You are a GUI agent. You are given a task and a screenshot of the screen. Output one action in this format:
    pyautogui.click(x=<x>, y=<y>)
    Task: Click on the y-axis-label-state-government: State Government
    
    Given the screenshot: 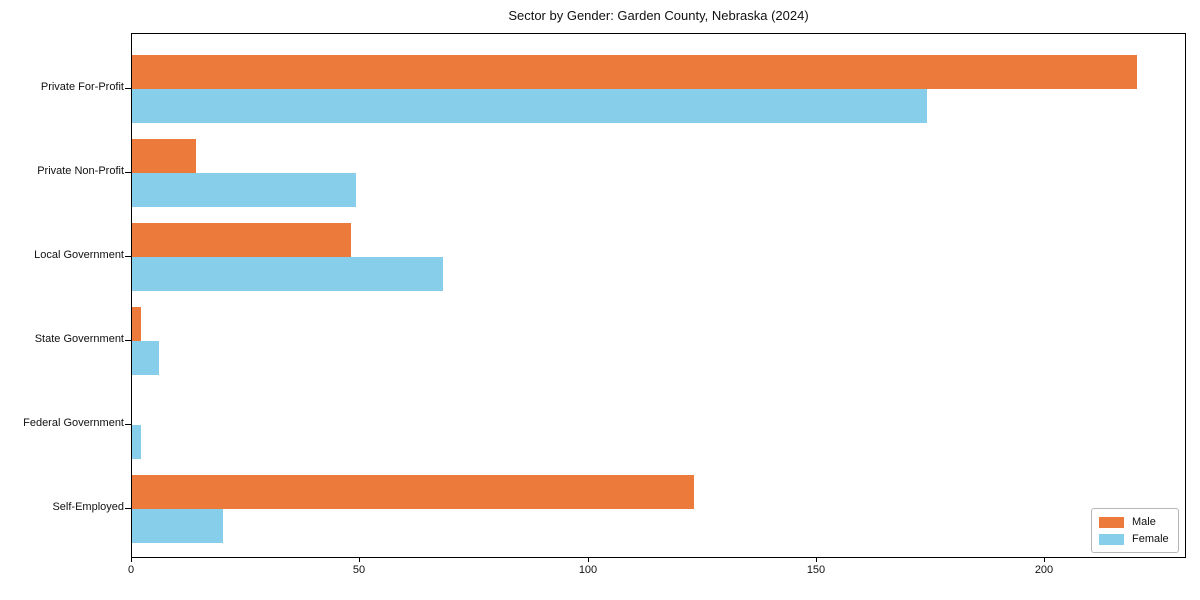 What is the action you would take?
    pyautogui.click(x=79, y=339)
    